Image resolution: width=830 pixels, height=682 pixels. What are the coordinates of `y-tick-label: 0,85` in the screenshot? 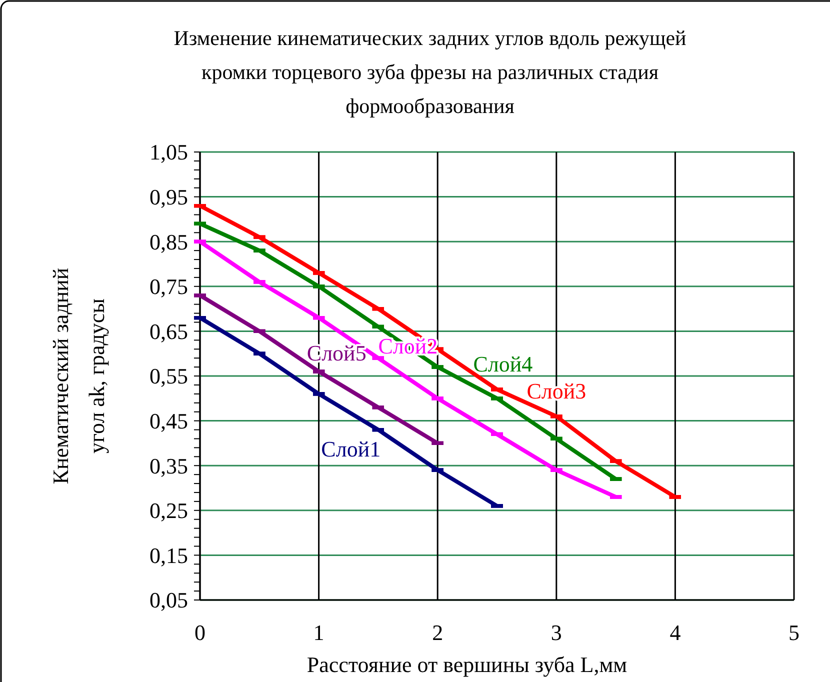 It's located at (169, 241).